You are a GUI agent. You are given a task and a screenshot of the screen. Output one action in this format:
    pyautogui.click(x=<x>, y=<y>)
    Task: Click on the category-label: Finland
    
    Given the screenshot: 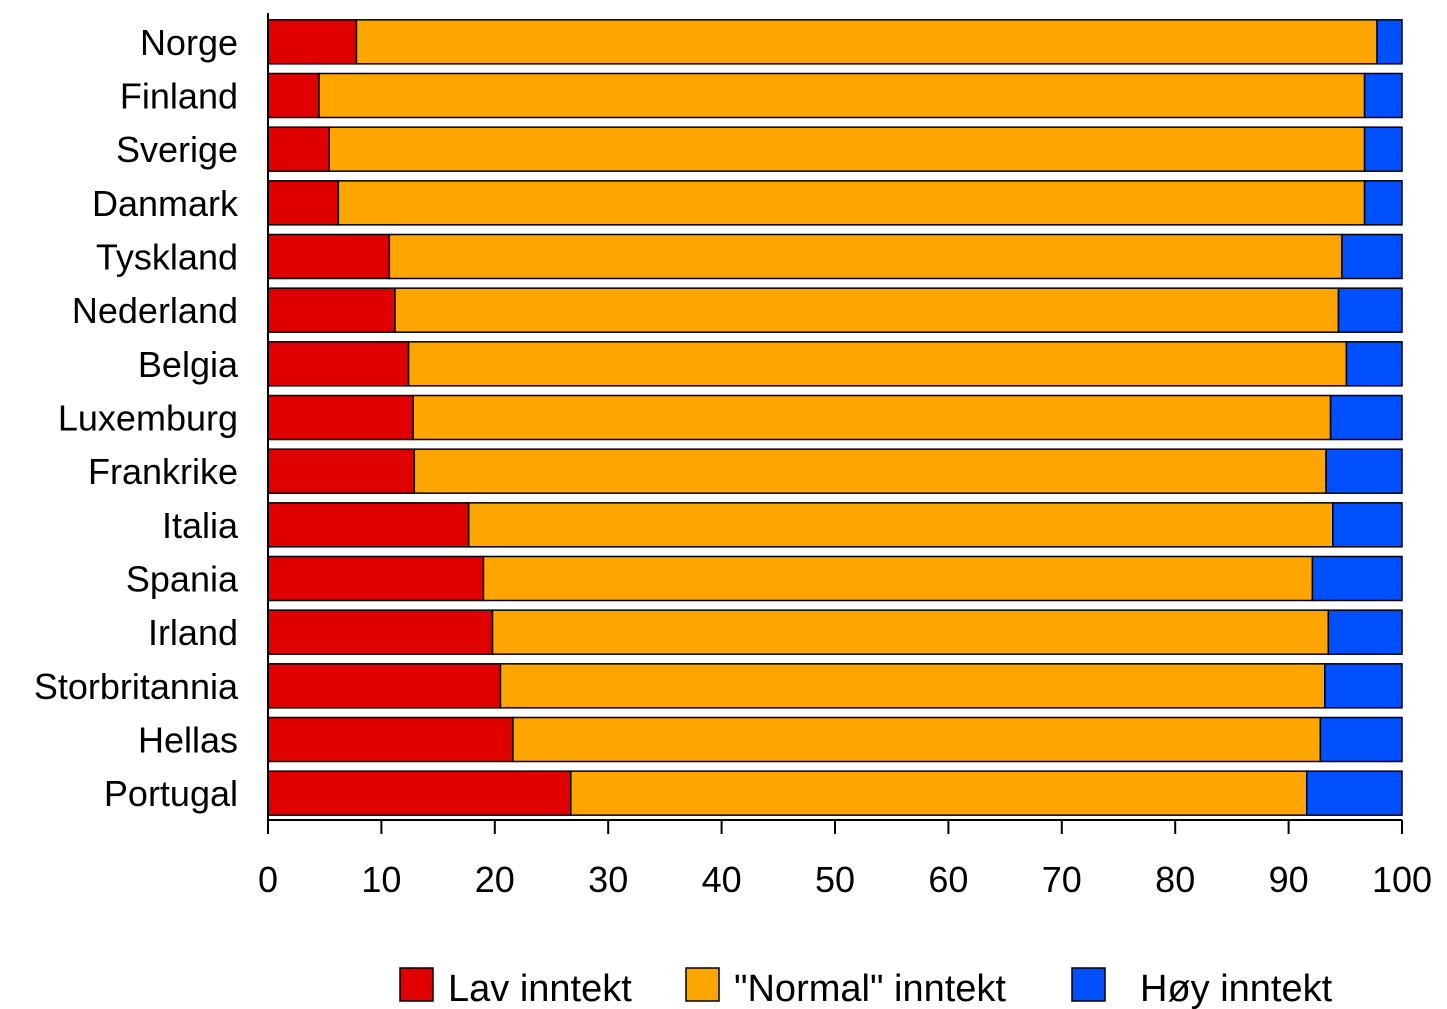 What is the action you would take?
    pyautogui.click(x=179, y=96)
    